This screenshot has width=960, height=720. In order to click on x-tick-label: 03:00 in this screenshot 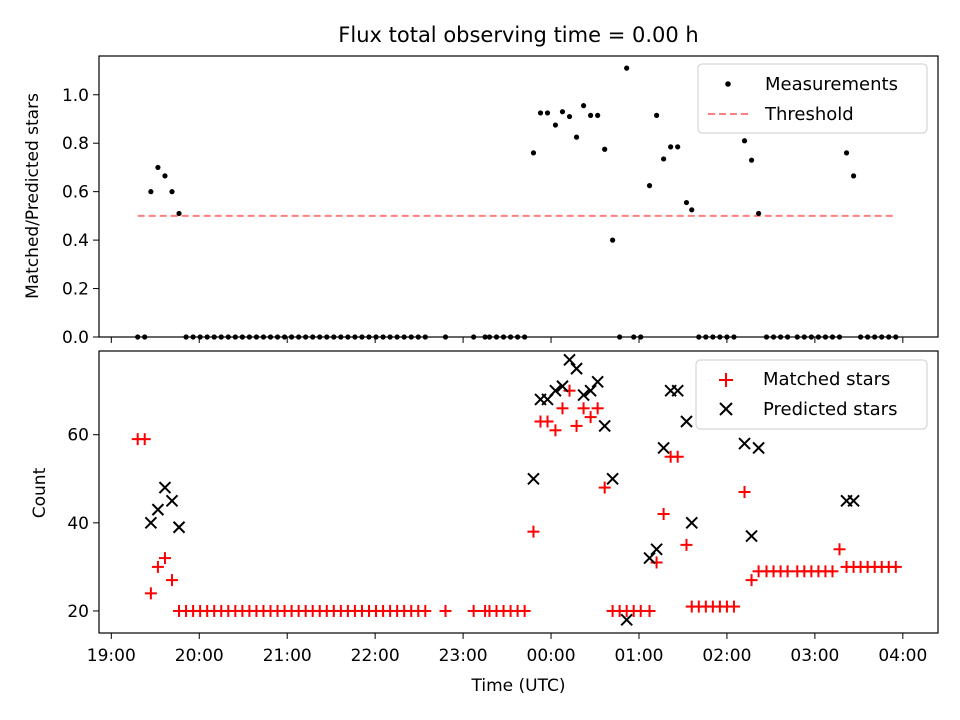, I will do `click(814, 656)`.